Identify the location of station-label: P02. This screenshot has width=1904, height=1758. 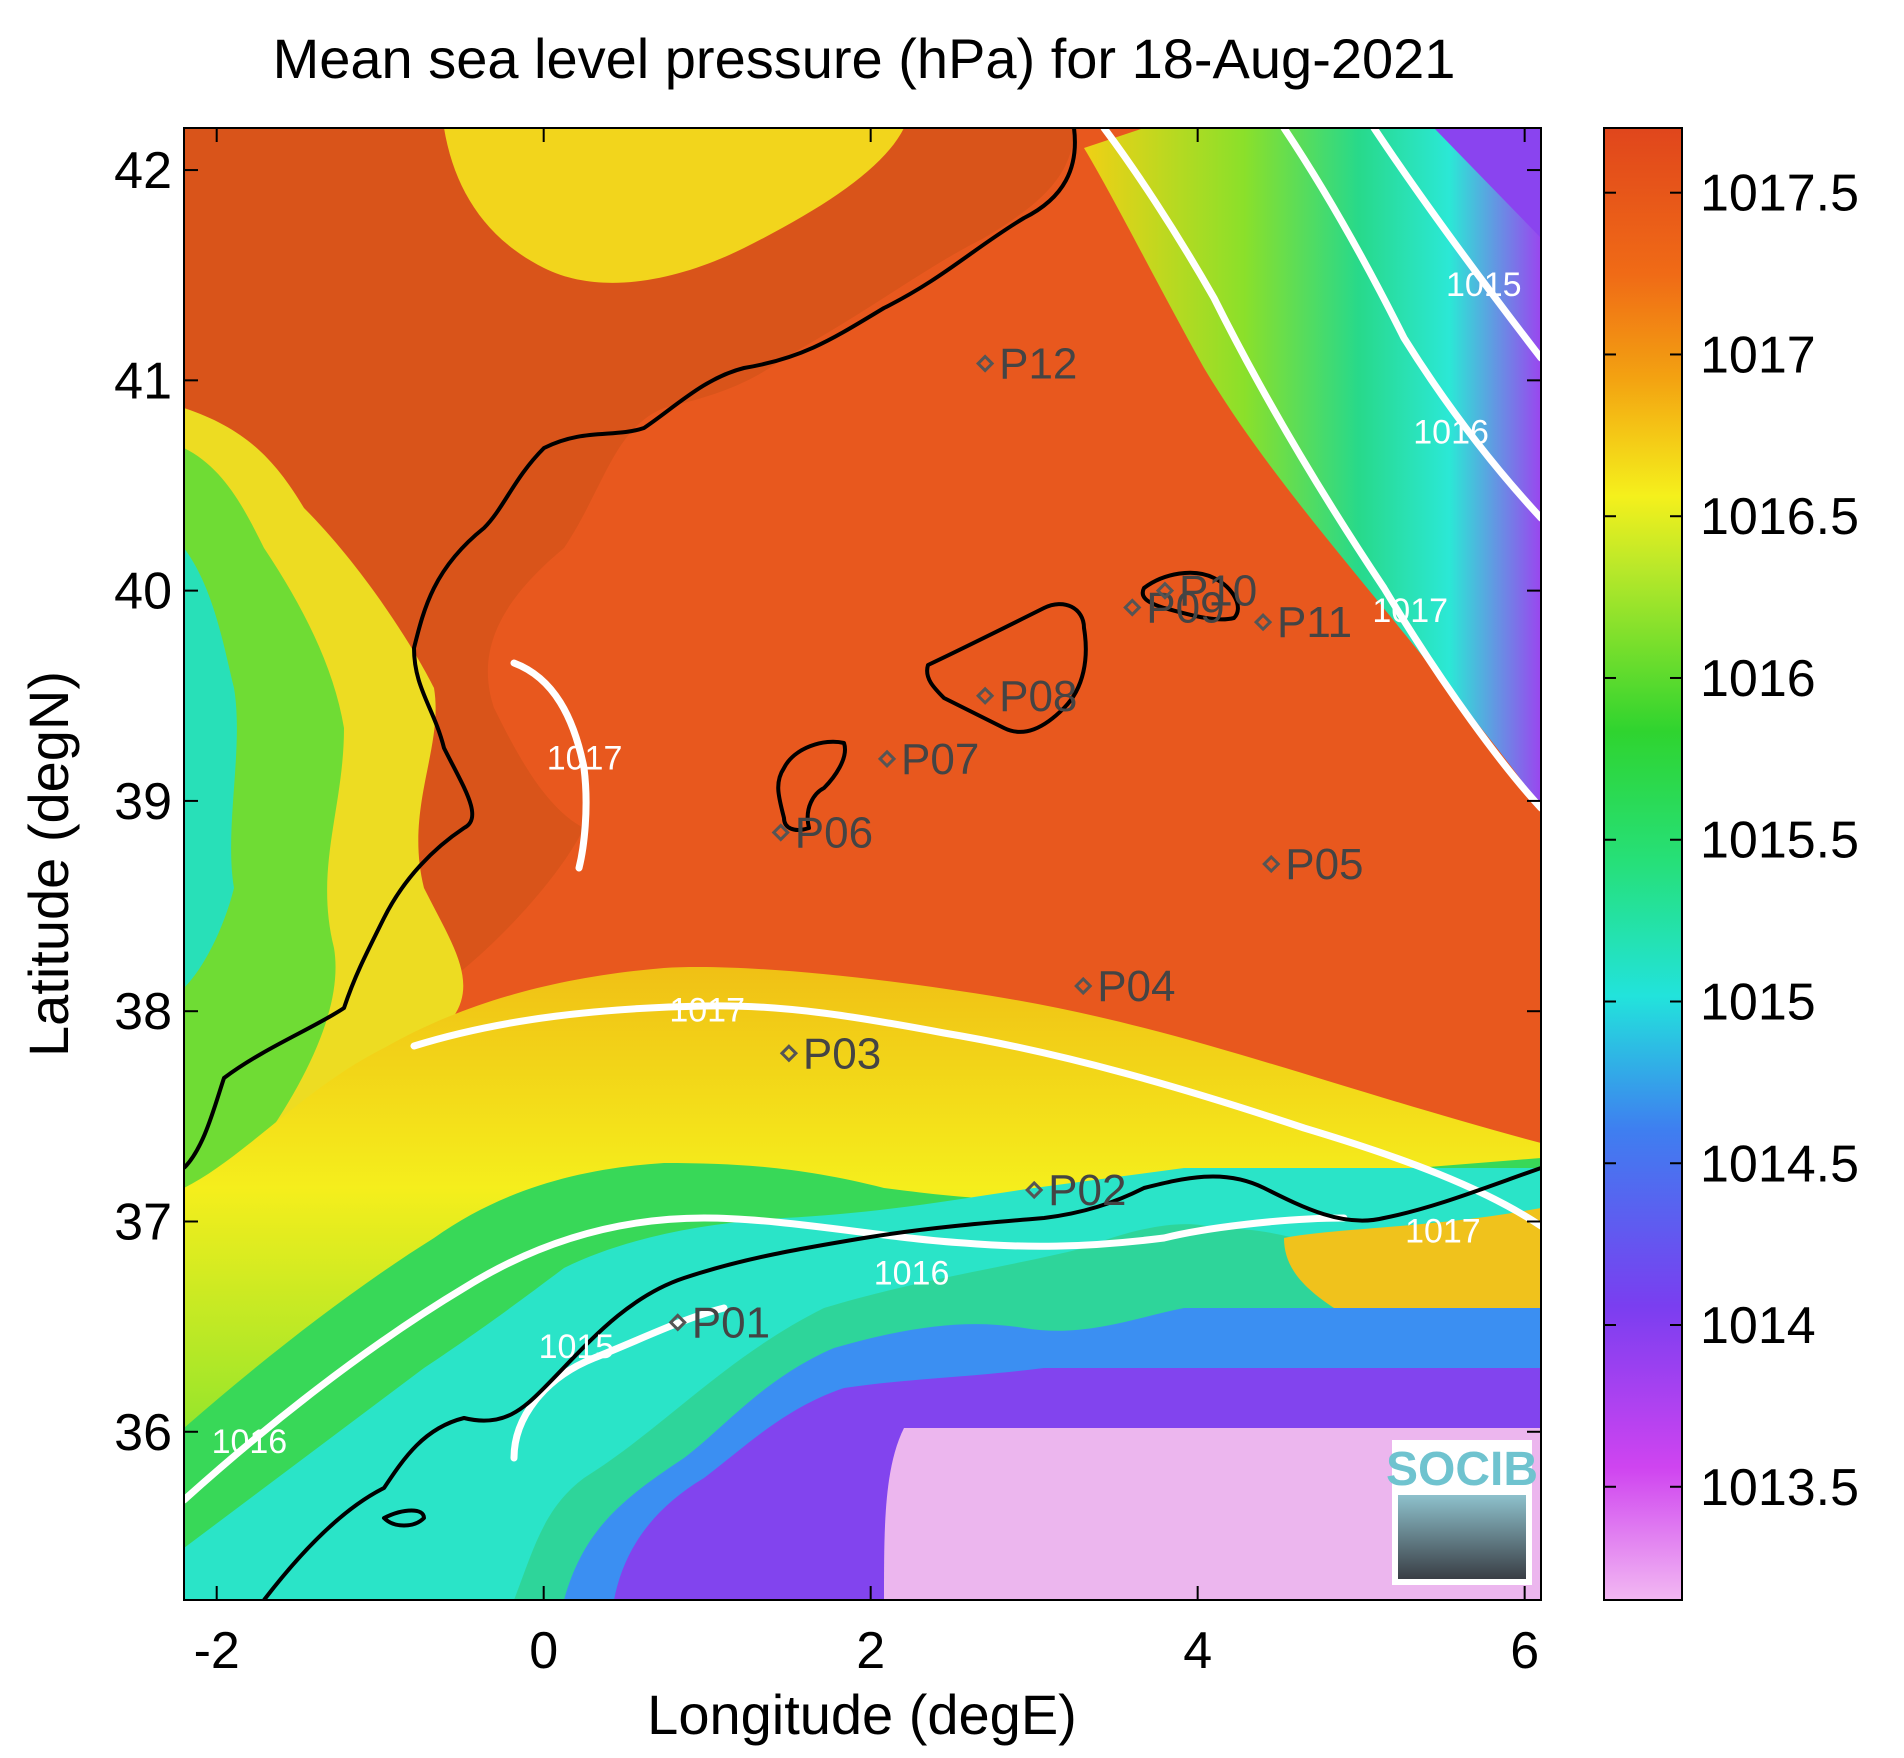
(1087, 1190).